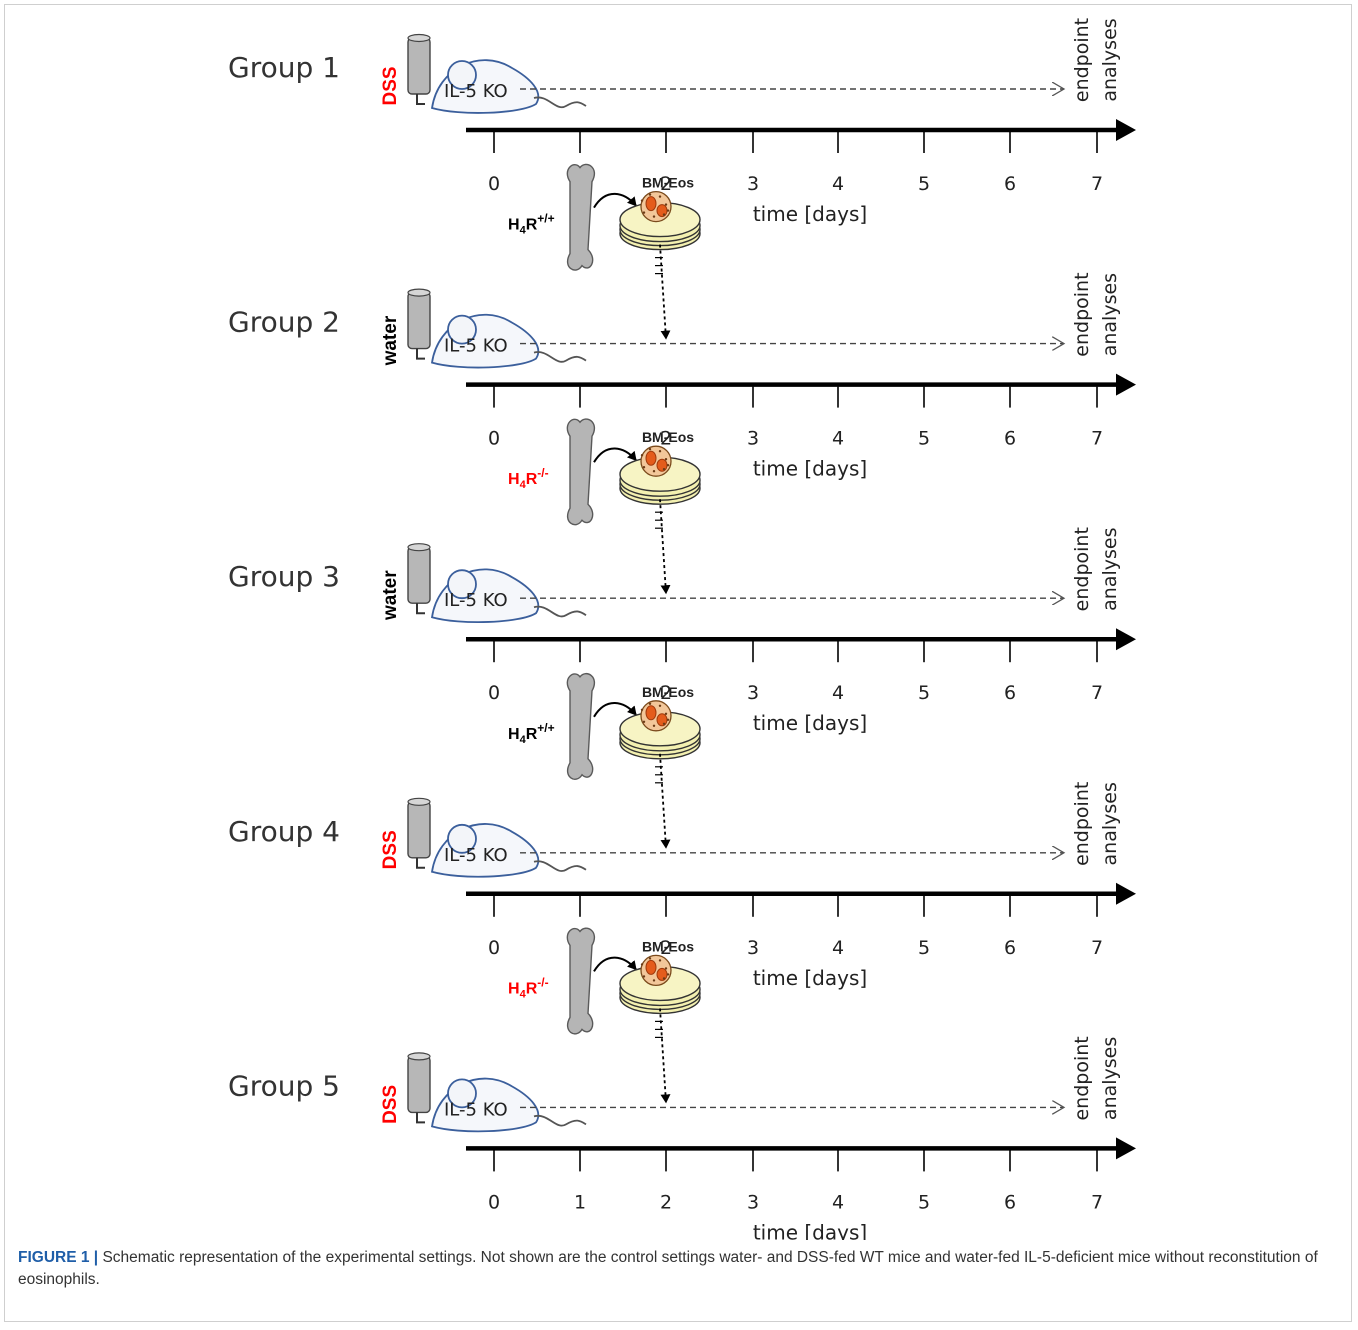 Image resolution: width=1358 pixels, height=1330 pixels. What do you see at coordinates (284, 1085) in the screenshot?
I see `group-label: Group 5` at bounding box center [284, 1085].